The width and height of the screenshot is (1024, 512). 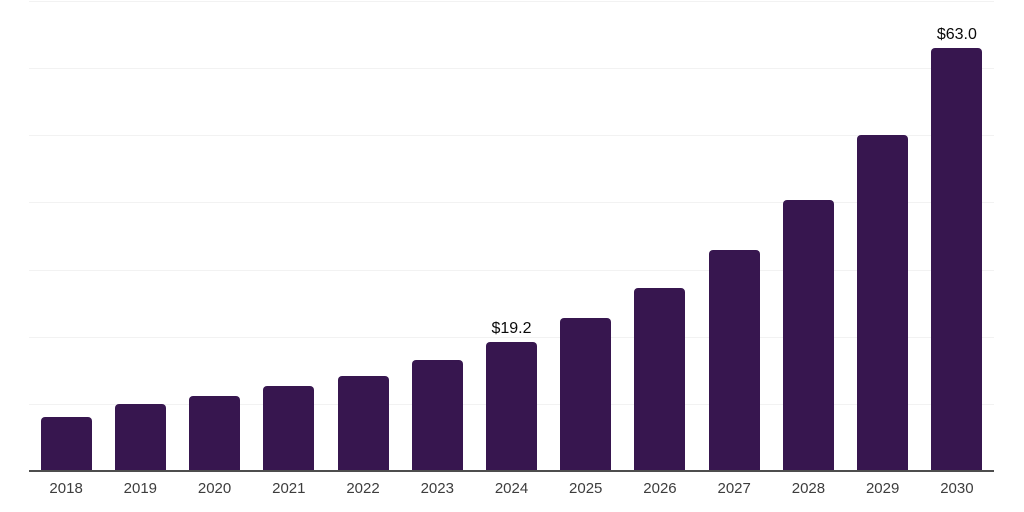 What do you see at coordinates (956, 35) in the screenshot?
I see `value-label-2030: $63.0` at bounding box center [956, 35].